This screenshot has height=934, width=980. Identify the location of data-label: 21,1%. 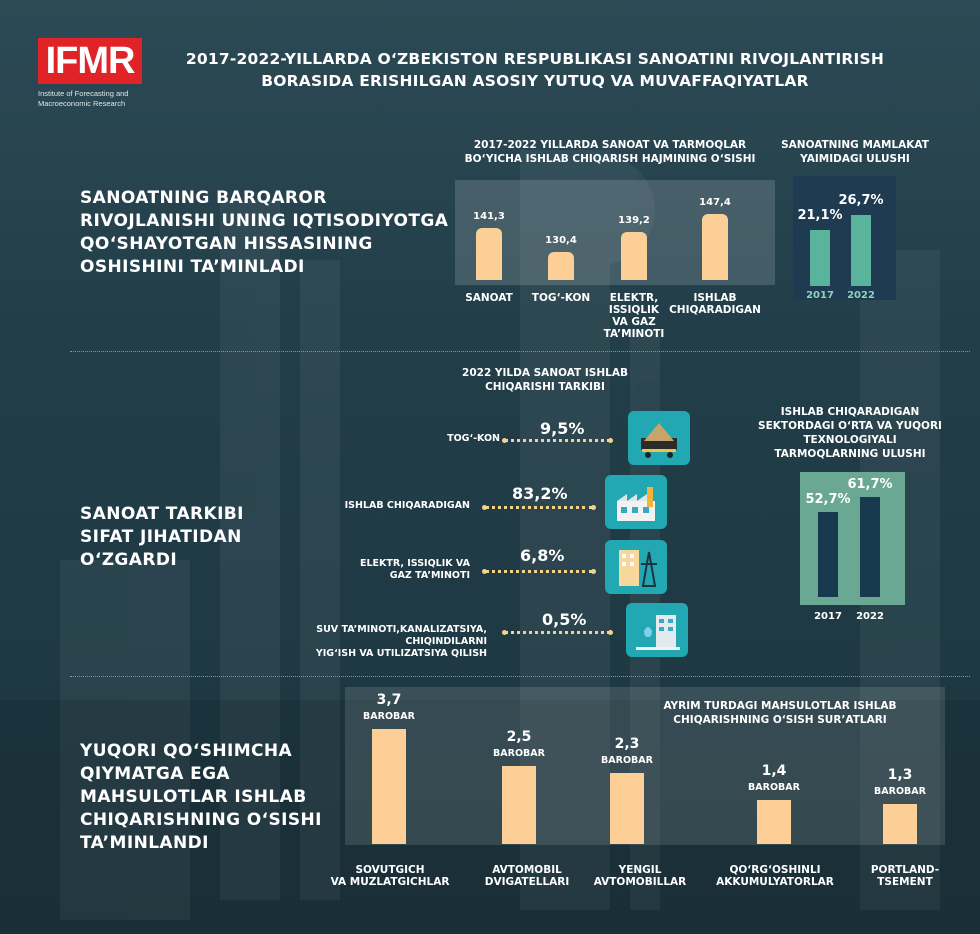
(820, 215).